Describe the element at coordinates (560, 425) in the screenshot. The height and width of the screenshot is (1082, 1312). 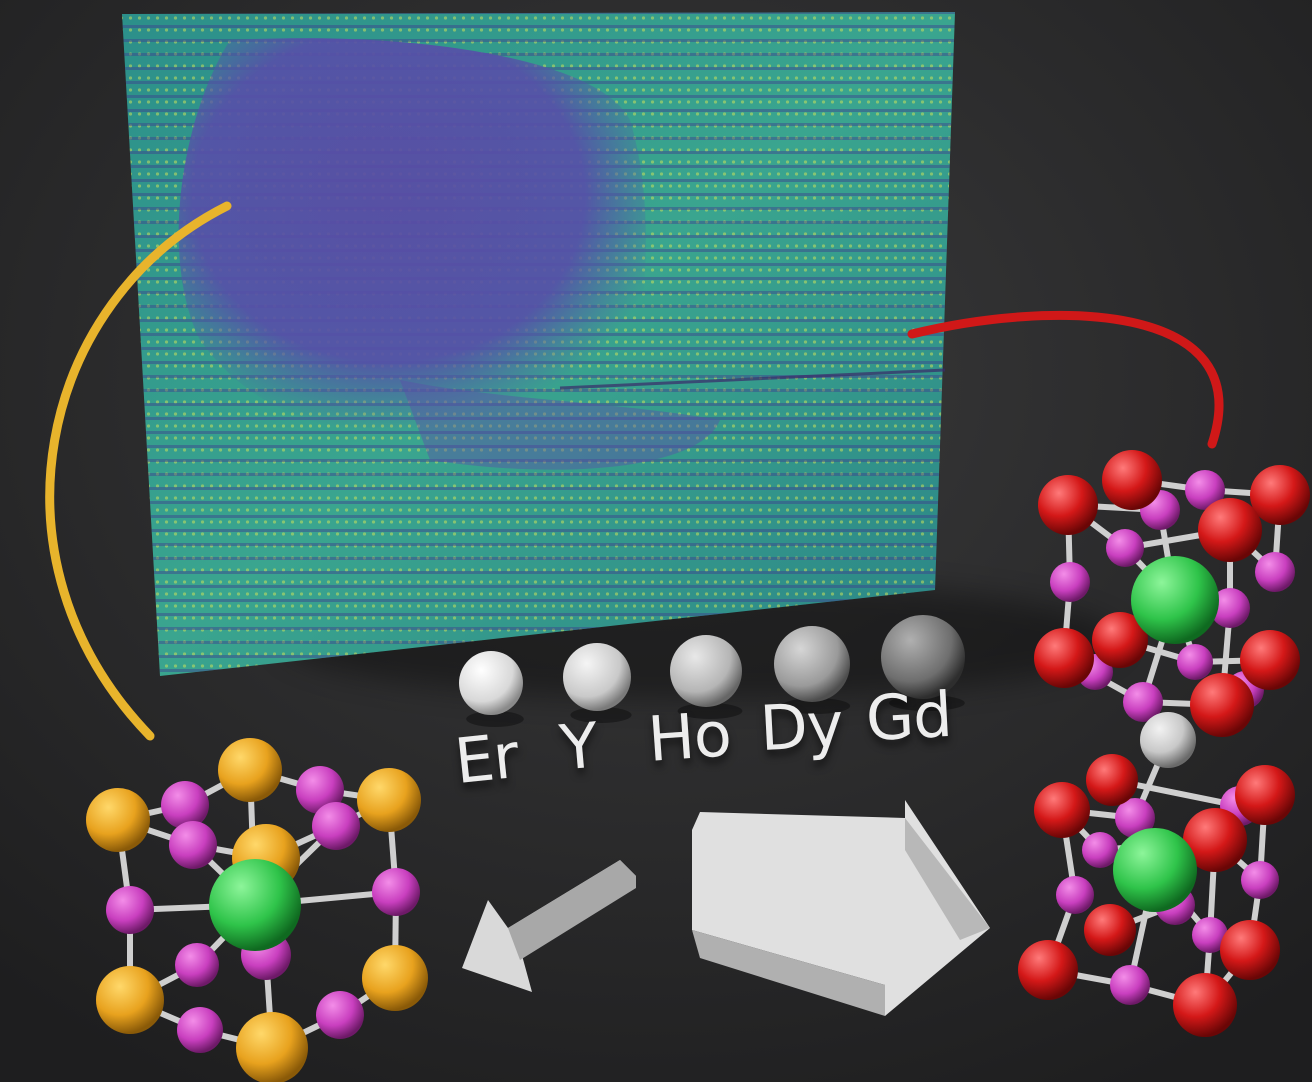
I see `dark-domain-extension` at that location.